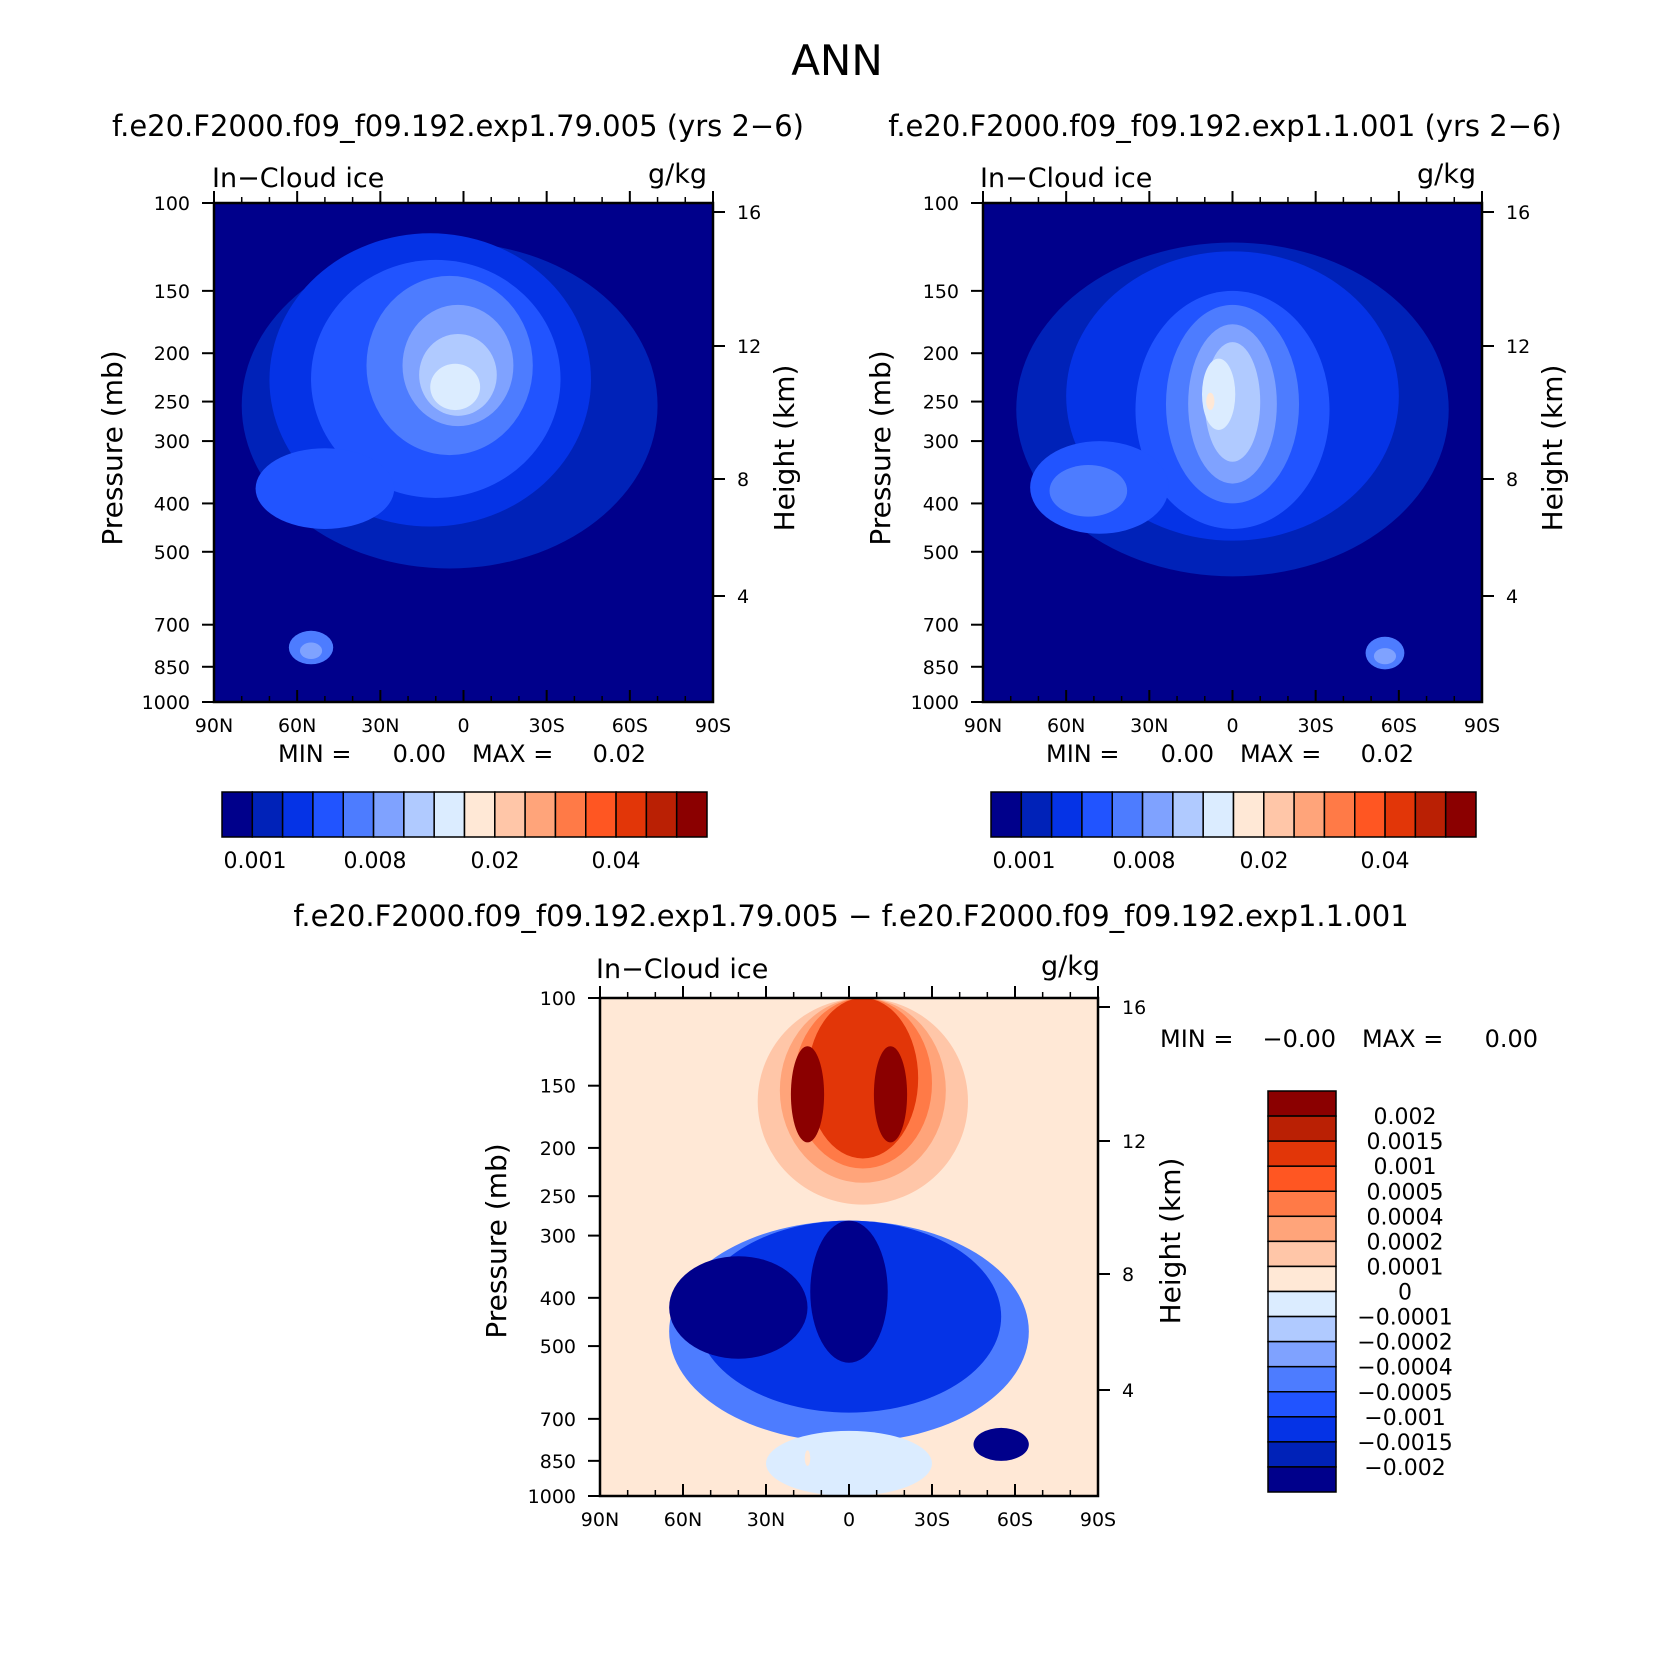 The image size is (1674, 1672). What do you see at coordinates (1387, 754) in the screenshot?
I see `max-value: 0.02` at bounding box center [1387, 754].